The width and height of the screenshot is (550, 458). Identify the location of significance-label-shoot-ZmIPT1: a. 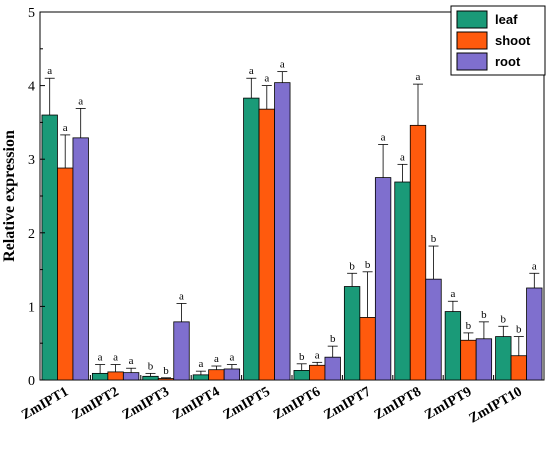
(65, 128).